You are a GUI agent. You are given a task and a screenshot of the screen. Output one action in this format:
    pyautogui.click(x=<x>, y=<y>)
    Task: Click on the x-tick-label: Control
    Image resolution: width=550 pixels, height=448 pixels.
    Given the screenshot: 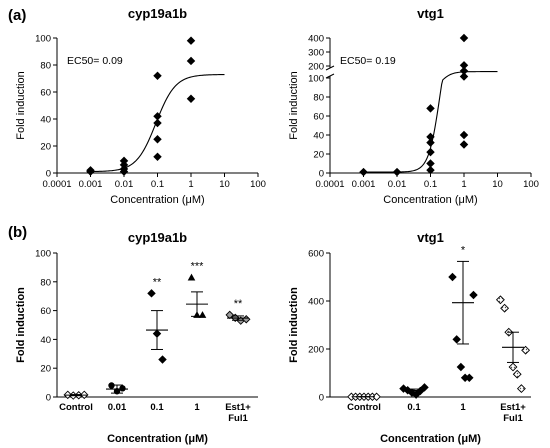 What is the action you would take?
    pyautogui.click(x=76, y=407)
    